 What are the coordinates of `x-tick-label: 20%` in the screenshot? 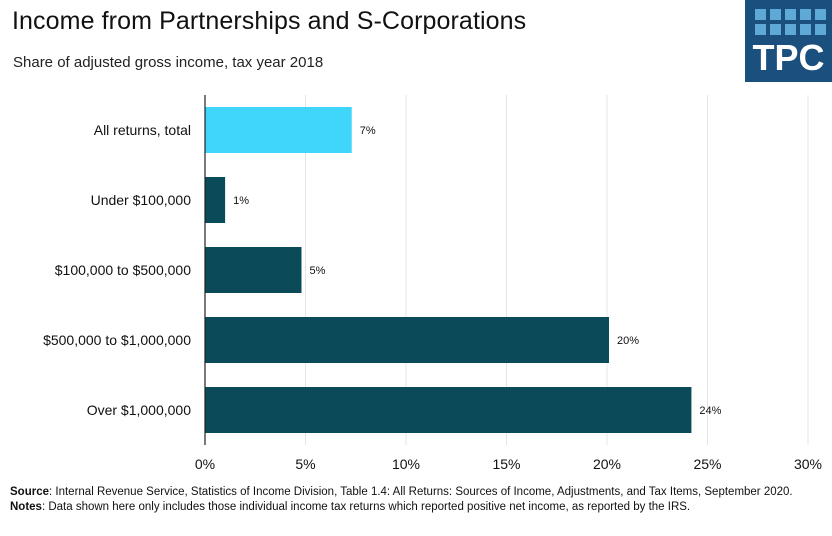 It's located at (607, 464).